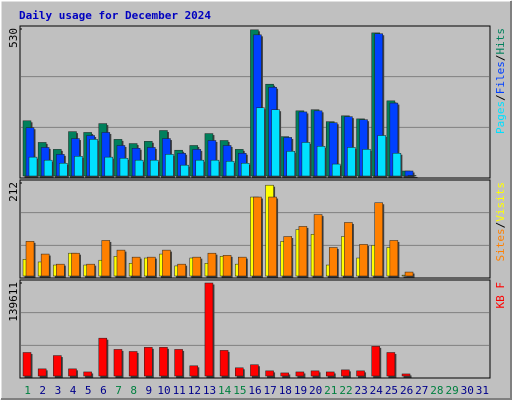  Describe the element at coordinates (451, 390) in the screenshot. I see `x-tick-label: 29` at that location.